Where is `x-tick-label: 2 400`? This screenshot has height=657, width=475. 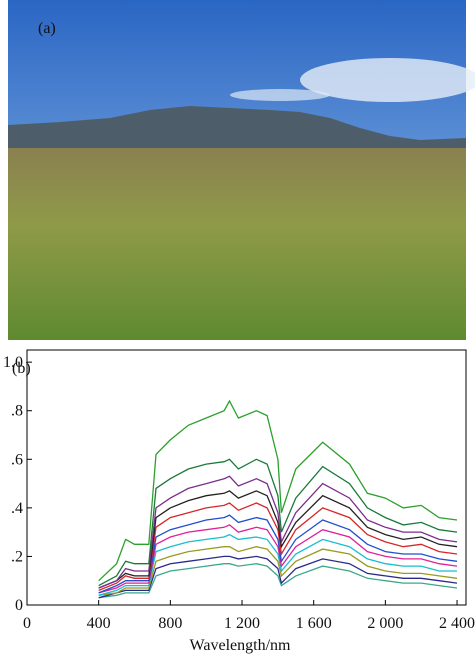 x-tick-label: 2 400 is located at coordinates (457, 623).